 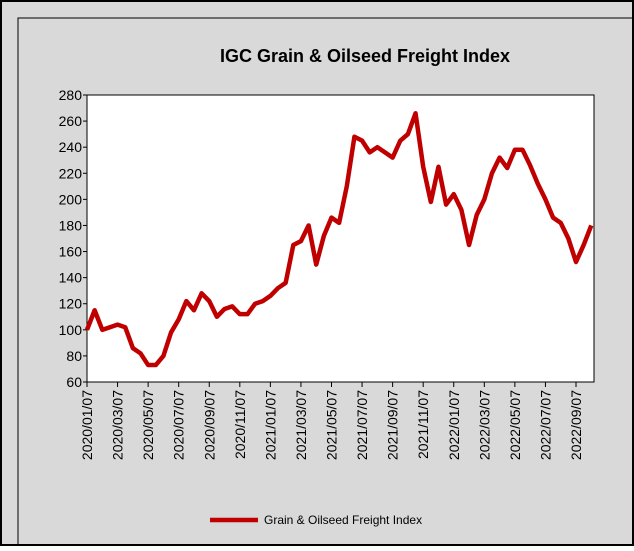 I want to click on chart-title: IGC Grain & Oilseed Freight Index, so click(x=365, y=56).